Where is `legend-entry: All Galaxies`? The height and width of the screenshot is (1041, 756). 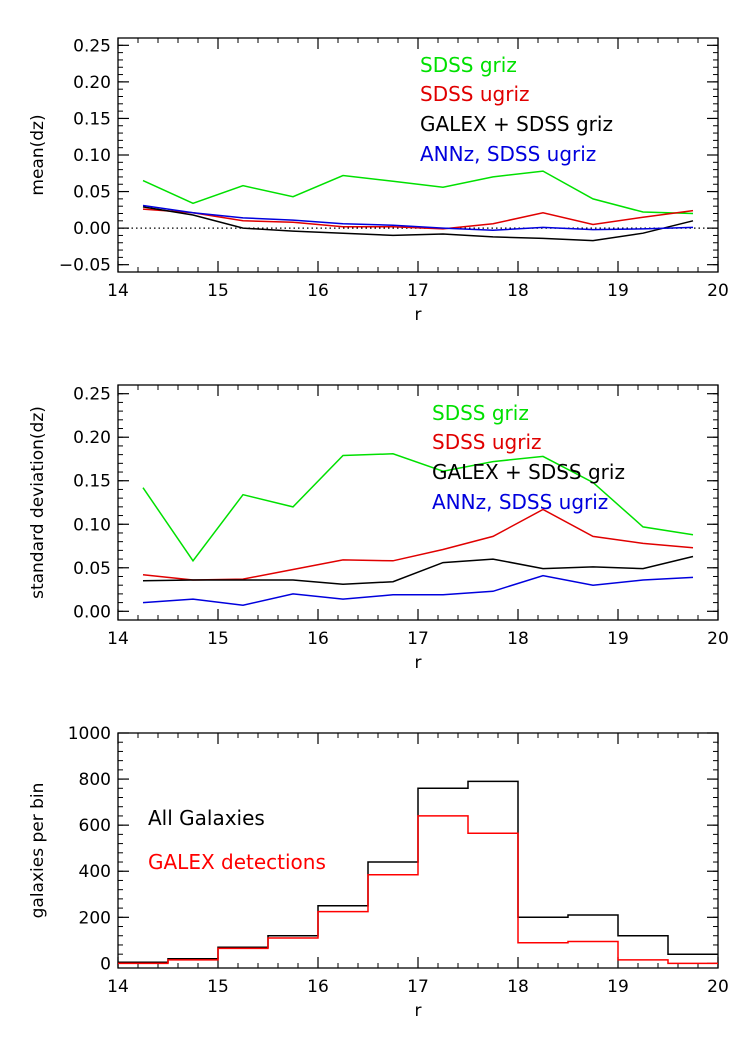
legend-entry: All Galaxies is located at coordinates (206, 818).